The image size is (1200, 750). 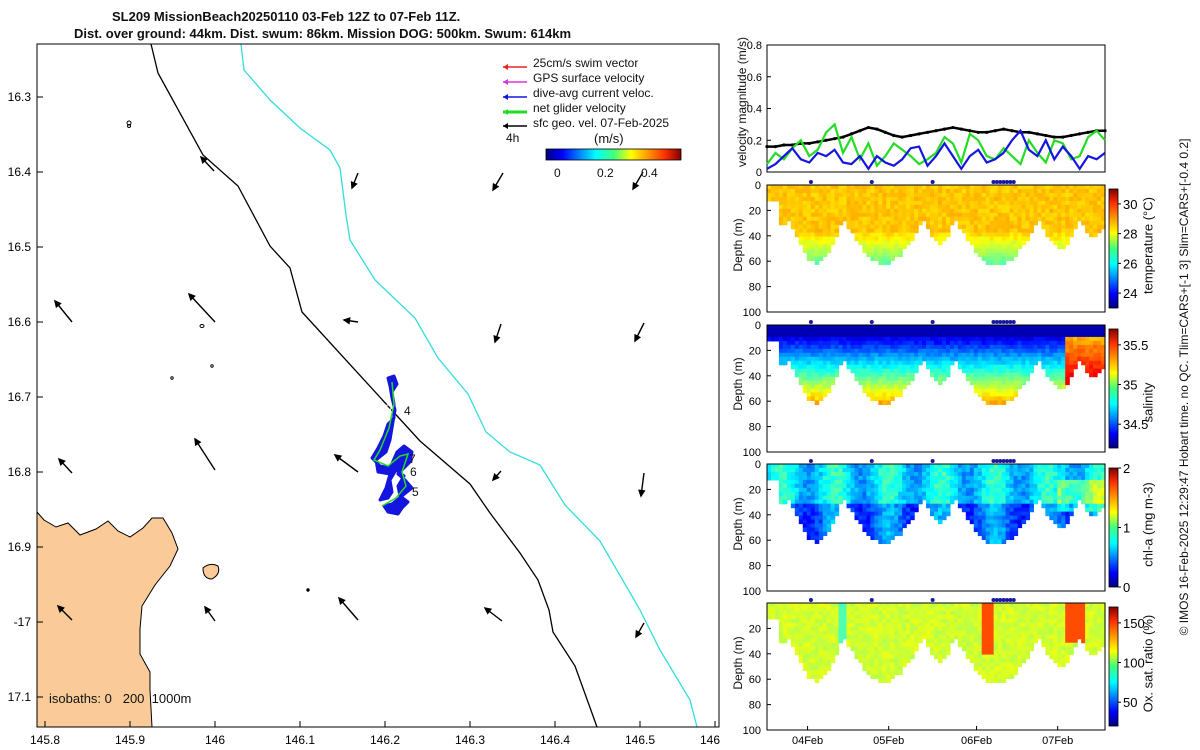 I want to click on map-ytick-label: 17.1, so click(x=20, y=697).